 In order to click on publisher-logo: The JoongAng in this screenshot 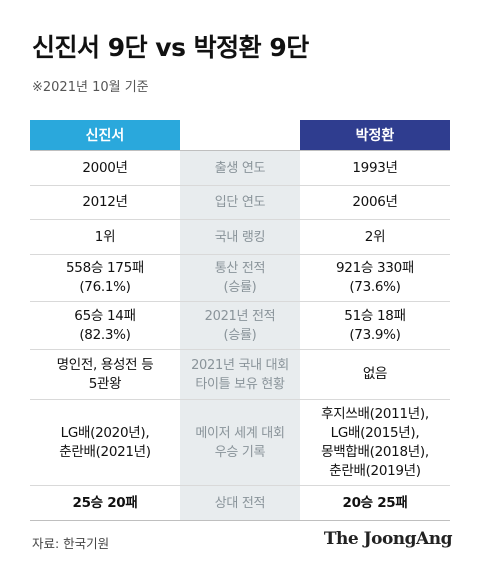, I will do `click(388, 539)`.